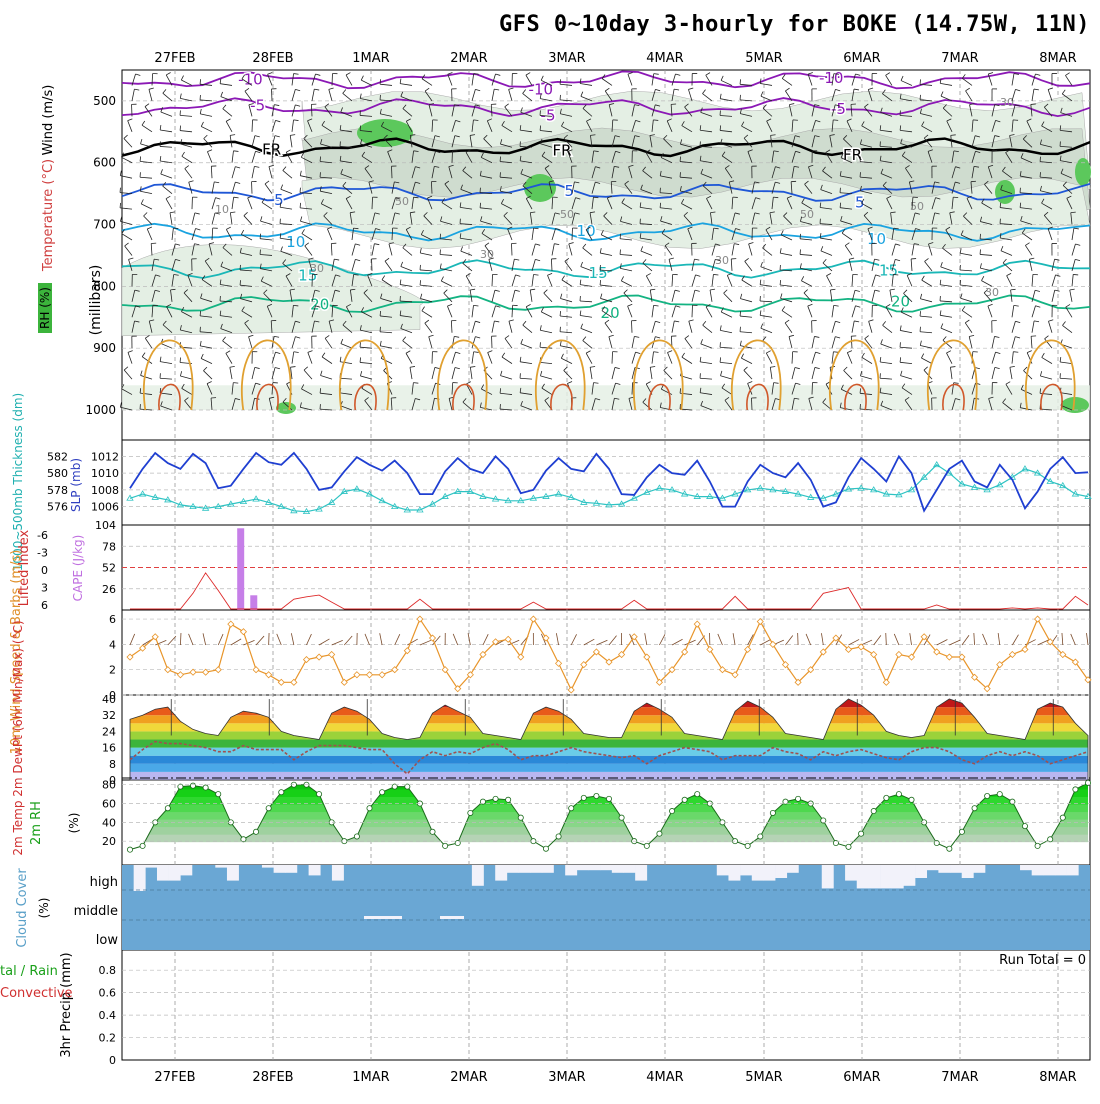 The height and width of the screenshot is (1104, 1100). Describe the element at coordinates (272, 1077) in the screenshot. I see `x-tick-bottom-28FEB: 28FEB` at that location.